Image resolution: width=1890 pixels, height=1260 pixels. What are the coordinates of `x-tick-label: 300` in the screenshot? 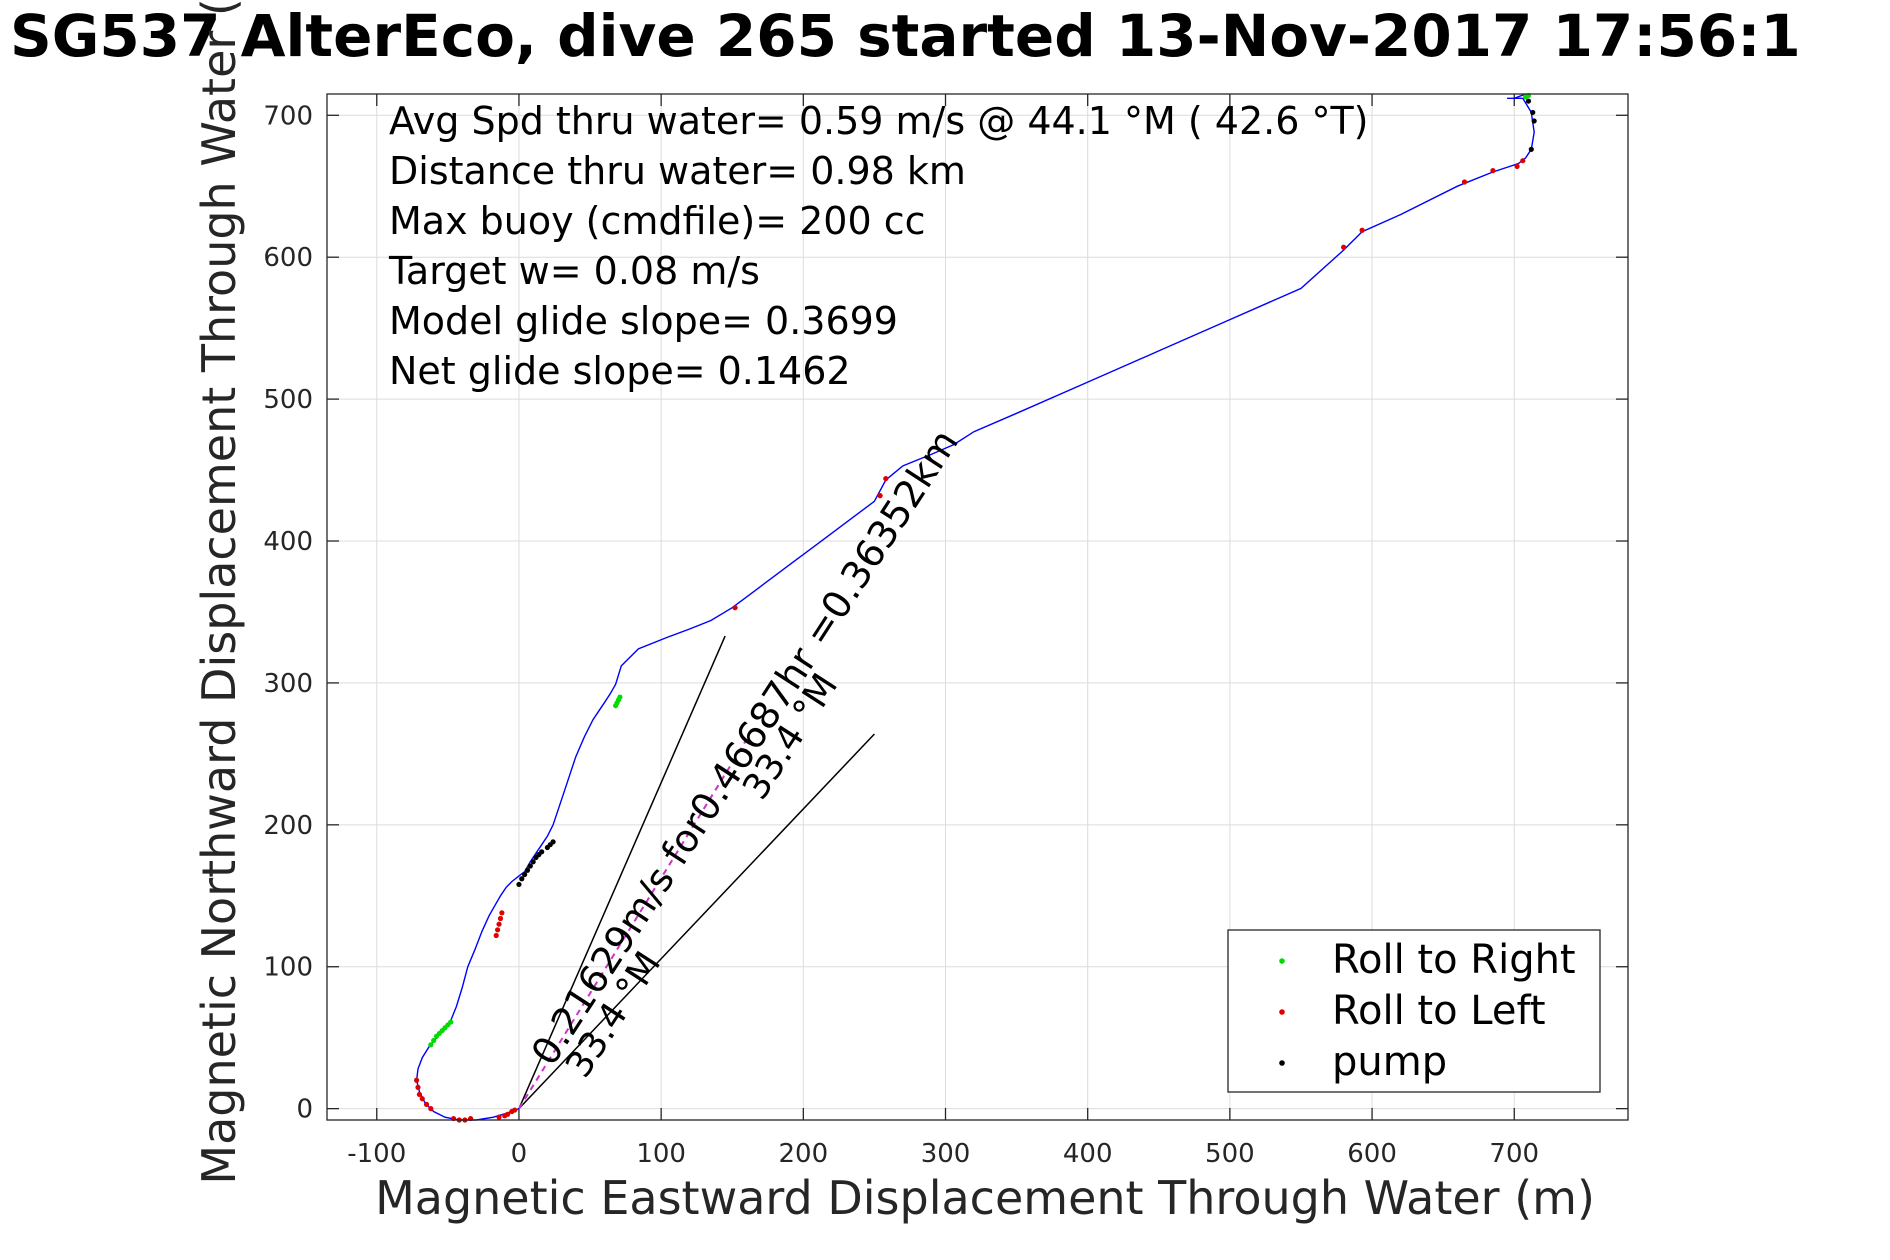 It's located at (946, 1154).